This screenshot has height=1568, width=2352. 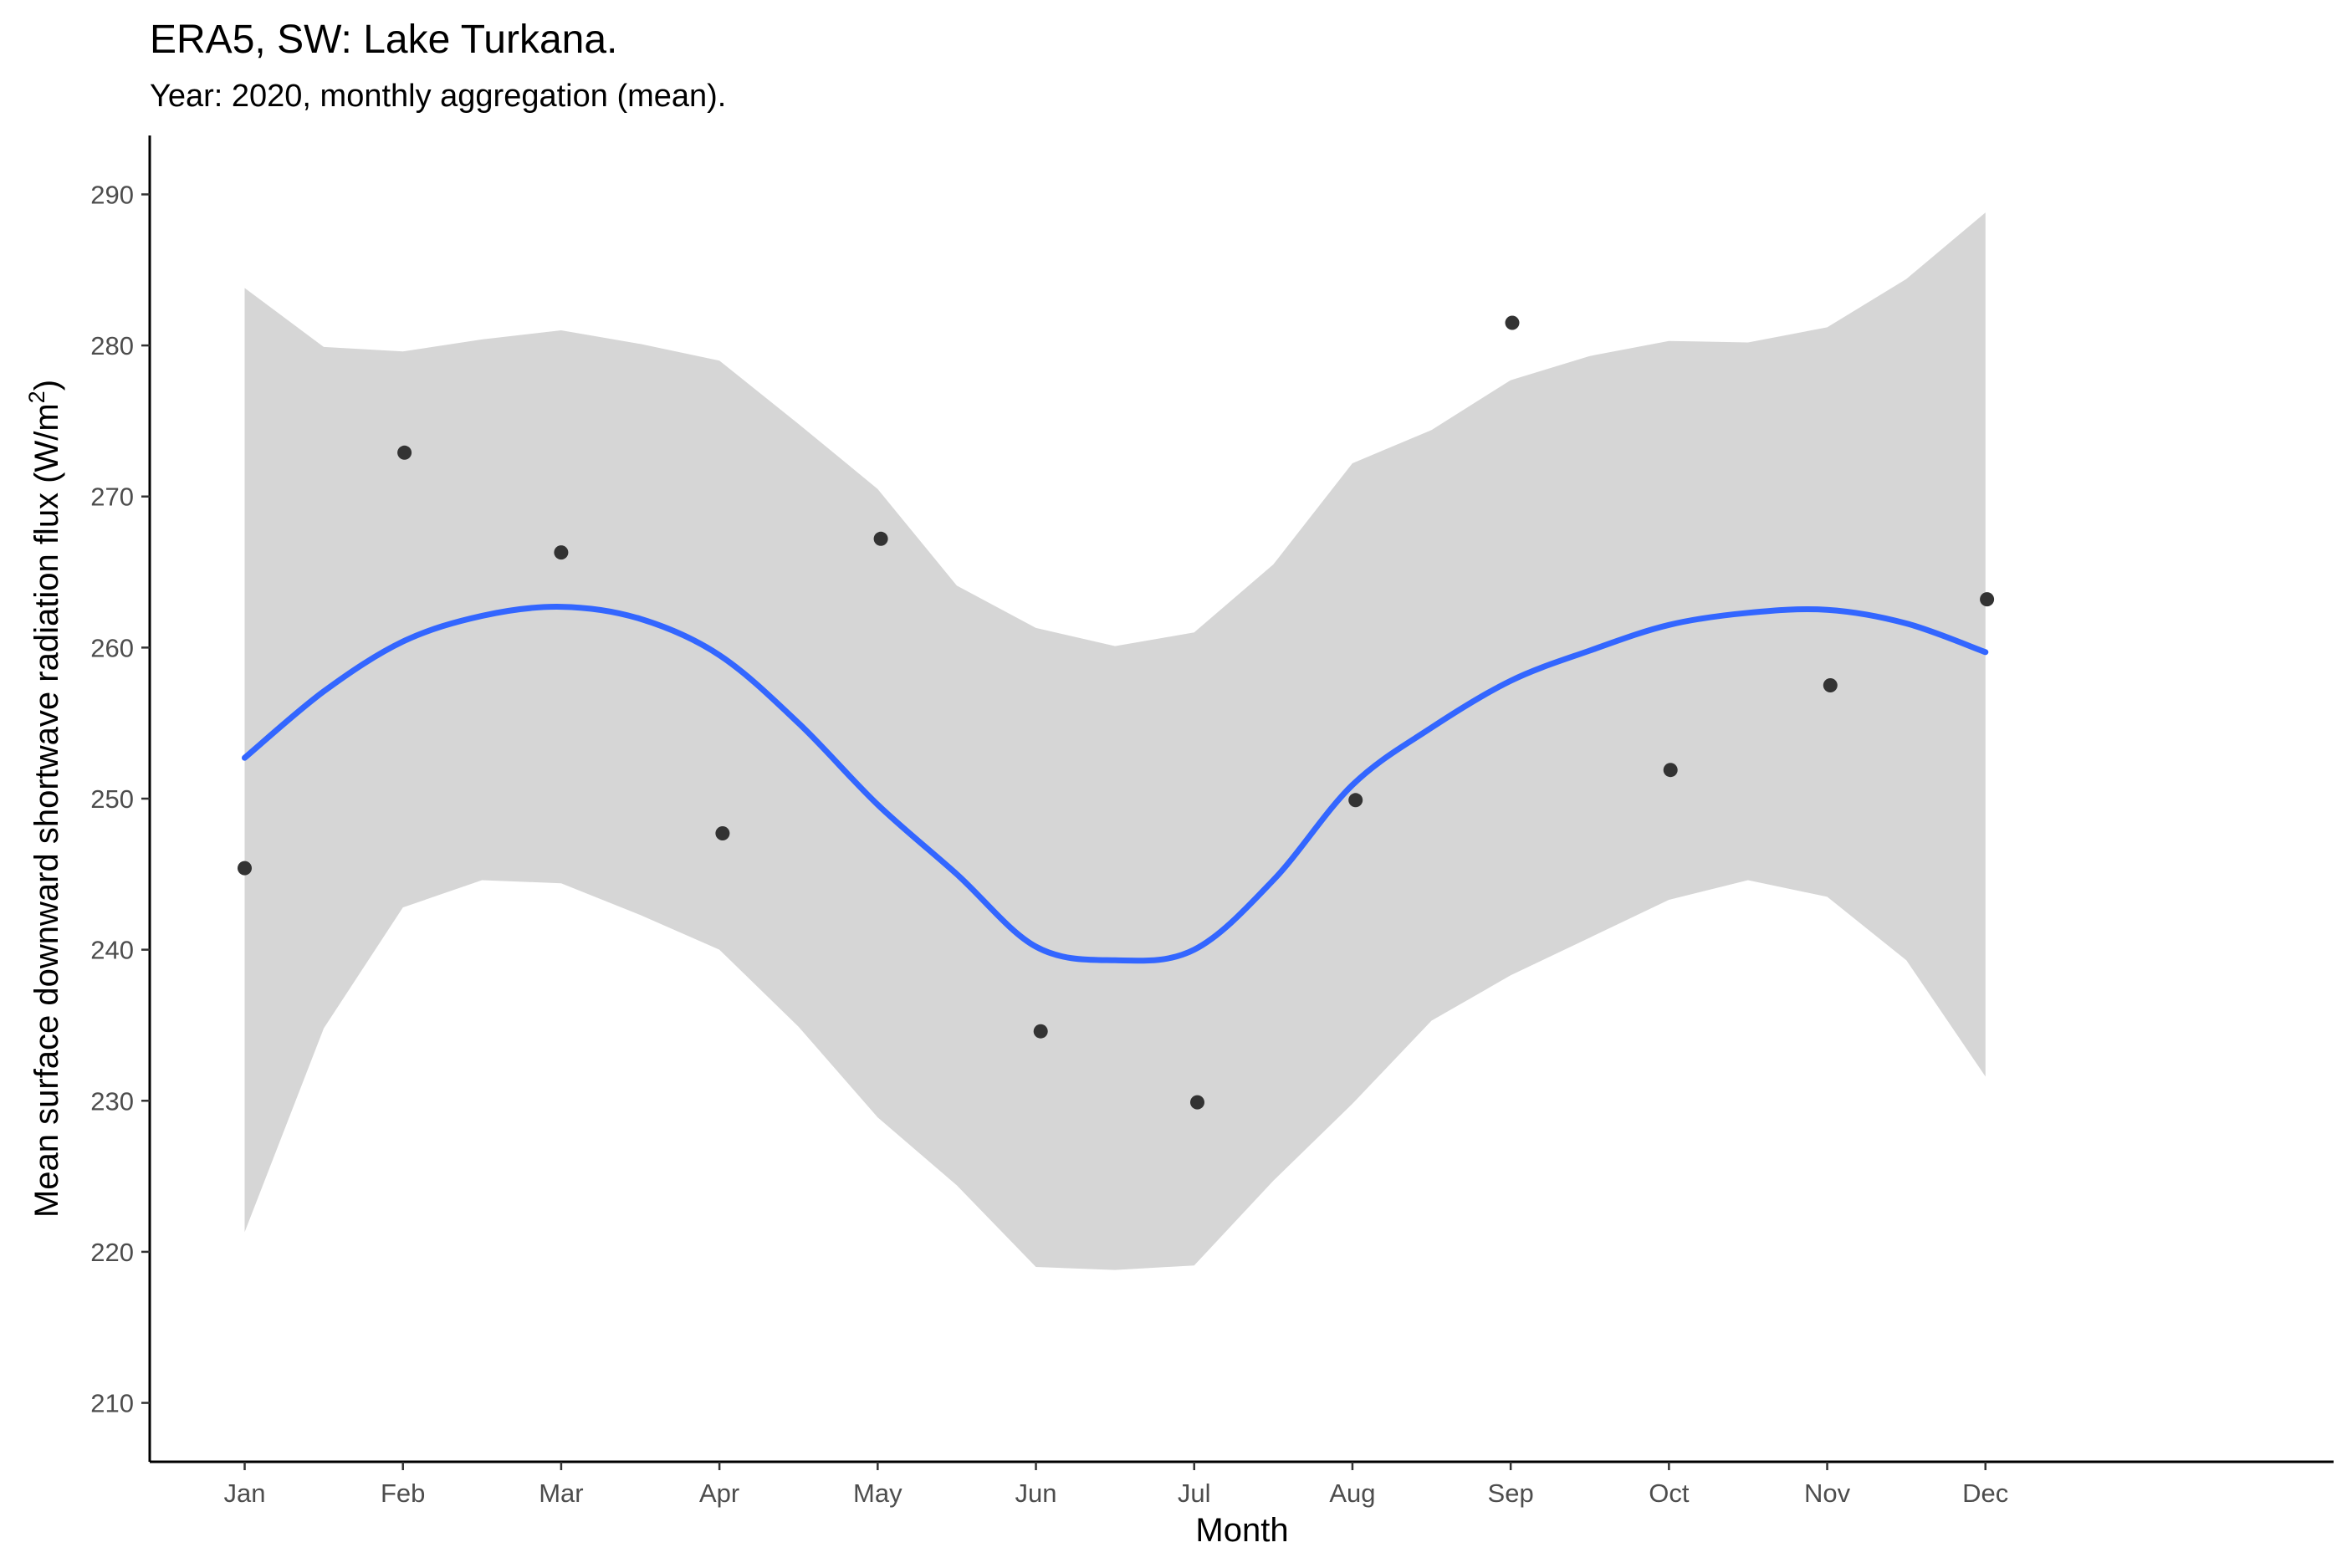 What do you see at coordinates (112, 1101) in the screenshot?
I see `y-tick-label: 230` at bounding box center [112, 1101].